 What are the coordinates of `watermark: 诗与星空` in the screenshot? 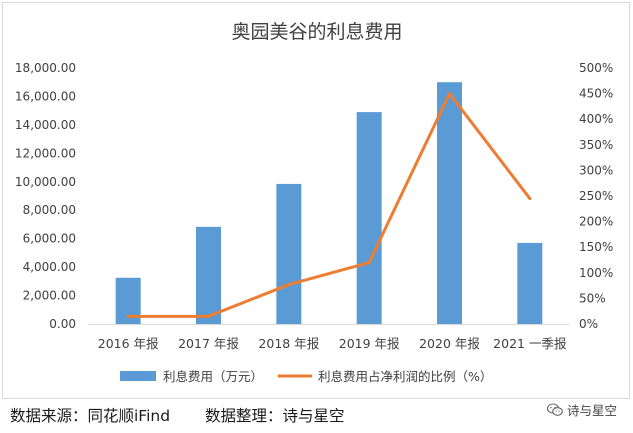 It's located at (581, 409).